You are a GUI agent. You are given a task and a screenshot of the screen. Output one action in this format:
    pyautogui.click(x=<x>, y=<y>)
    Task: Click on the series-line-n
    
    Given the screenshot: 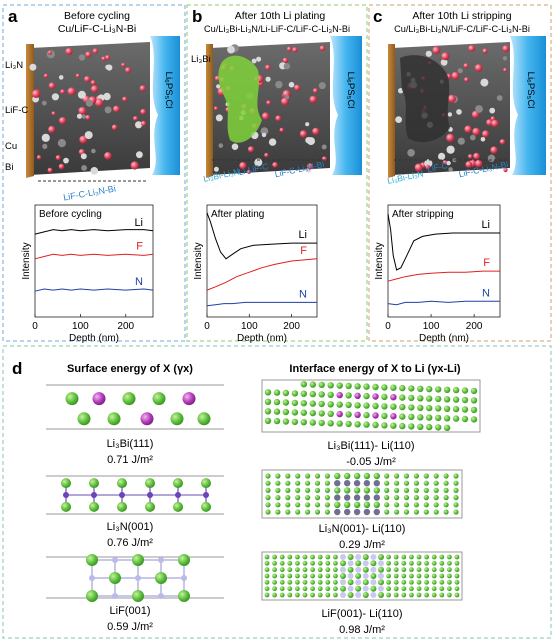 What is the action you would take?
    pyautogui.click(x=261, y=304)
    